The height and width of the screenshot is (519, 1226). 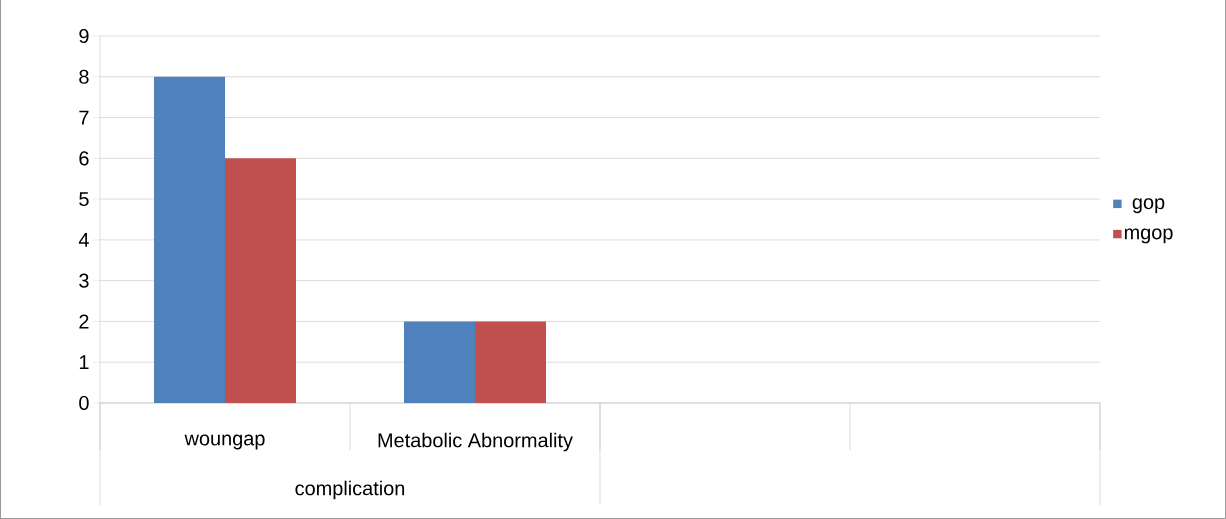 I want to click on x-tick-label: Metabolic Abnormality, so click(x=475, y=442).